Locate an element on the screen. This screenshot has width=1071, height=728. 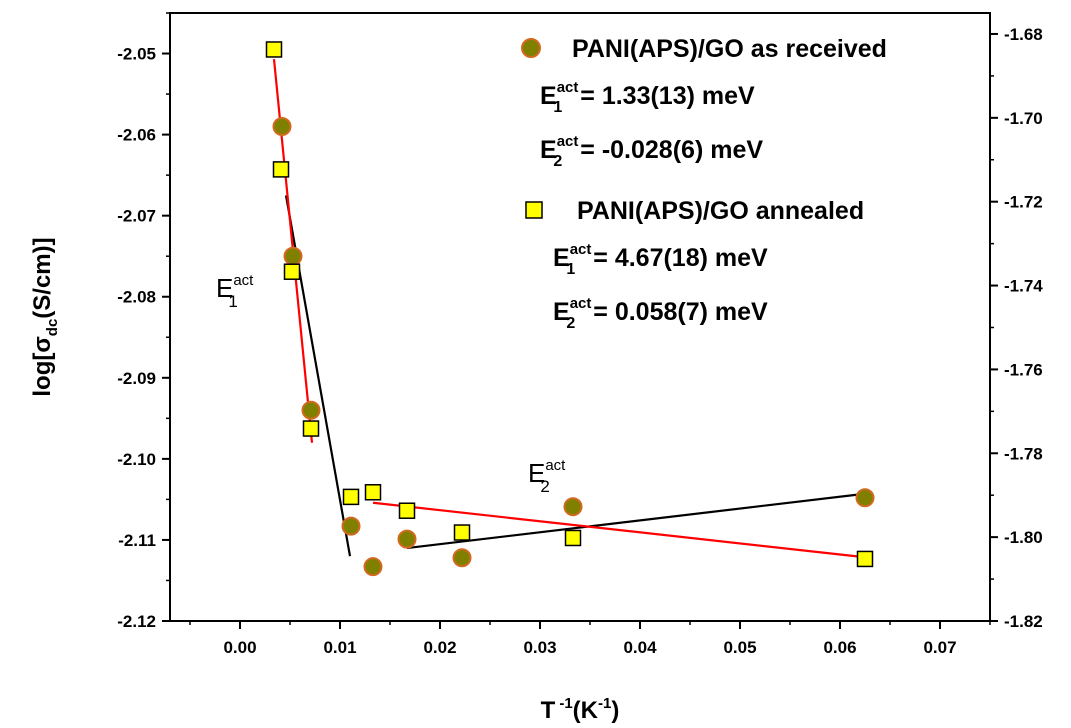
y-right-tick-label: -1.80 is located at coordinates (1023, 537).